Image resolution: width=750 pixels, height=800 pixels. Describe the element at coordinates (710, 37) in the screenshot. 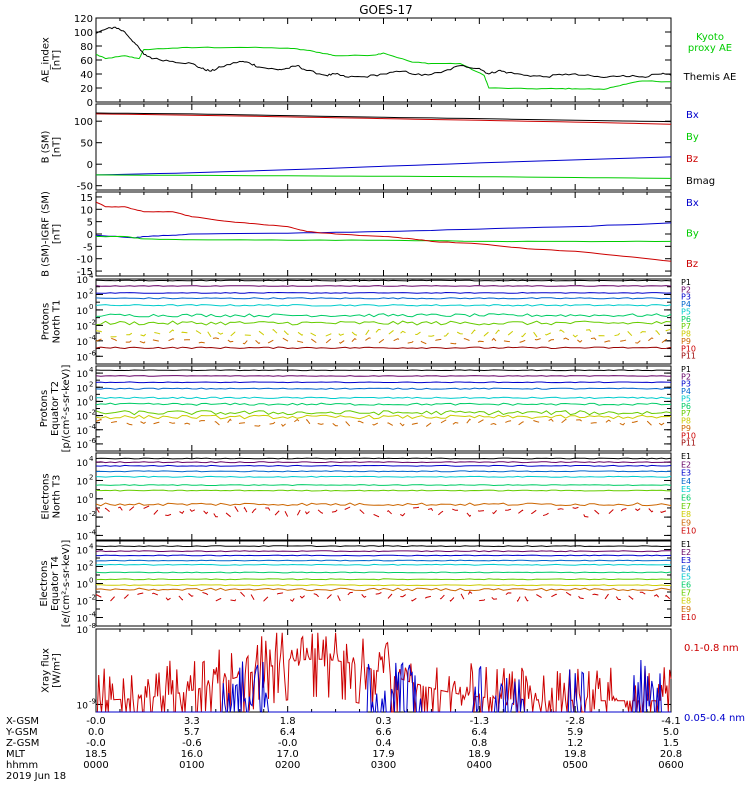

I see `legend-entry: Kyoto` at that location.